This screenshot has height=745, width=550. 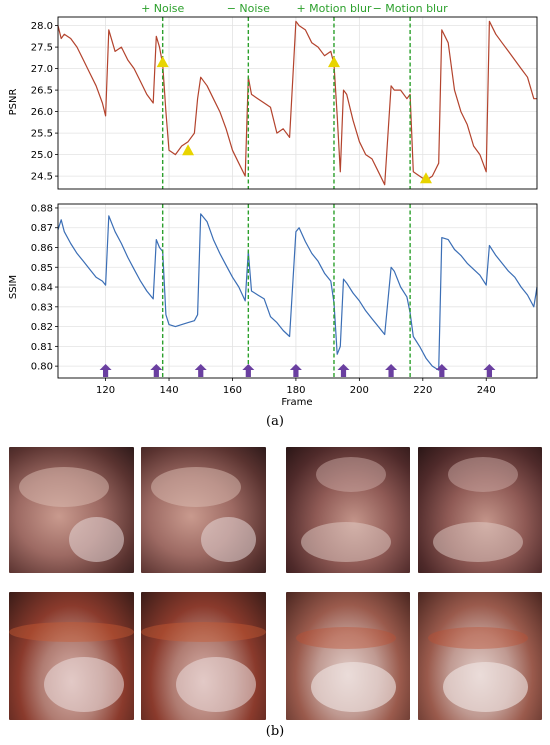 I want to click on ssim-ytick-label: 0.88, so click(x=42, y=208).